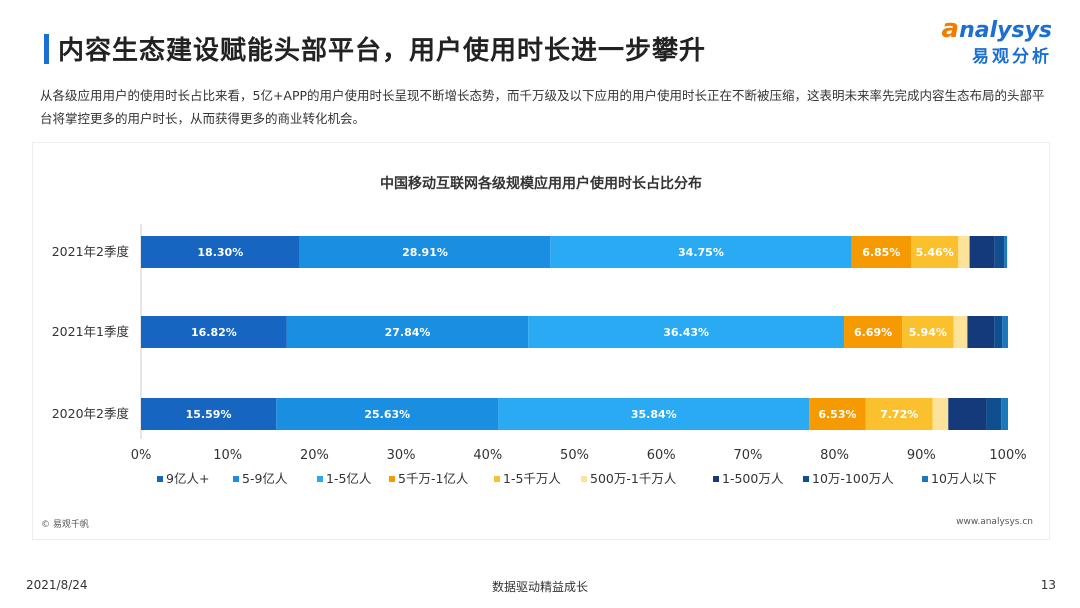 The height and width of the screenshot is (608, 1080). I want to click on x-tick-label: 80%, so click(834, 455).